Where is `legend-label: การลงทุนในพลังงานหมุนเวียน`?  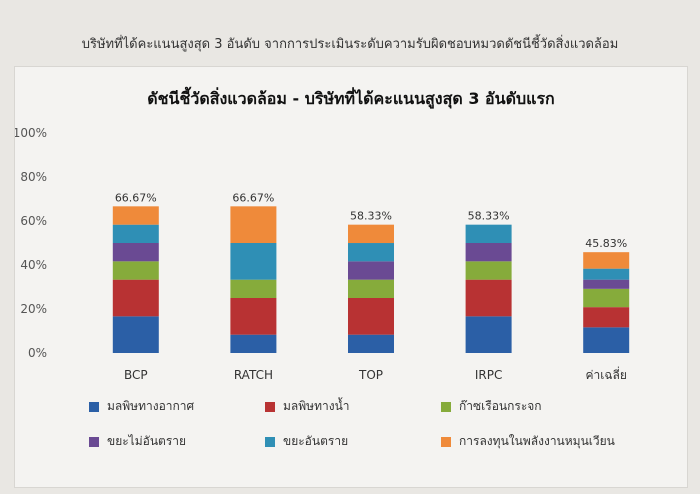 legend-label: การลงทุนในพลังงานหมุนเวียน is located at coordinates (537, 441).